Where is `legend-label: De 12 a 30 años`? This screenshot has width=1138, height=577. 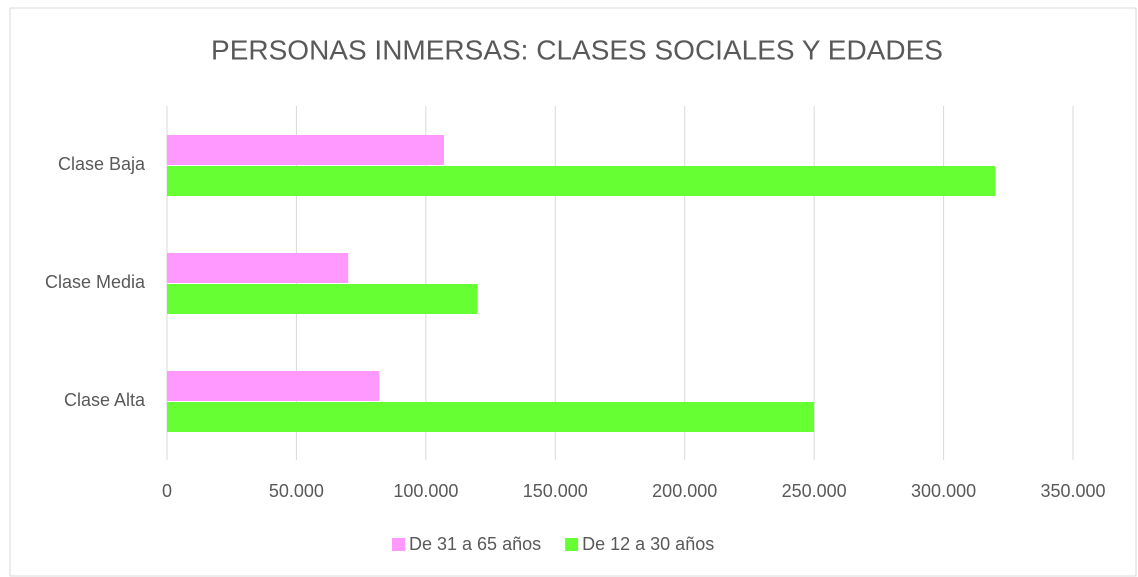 legend-label: De 12 a 30 años is located at coordinates (648, 544).